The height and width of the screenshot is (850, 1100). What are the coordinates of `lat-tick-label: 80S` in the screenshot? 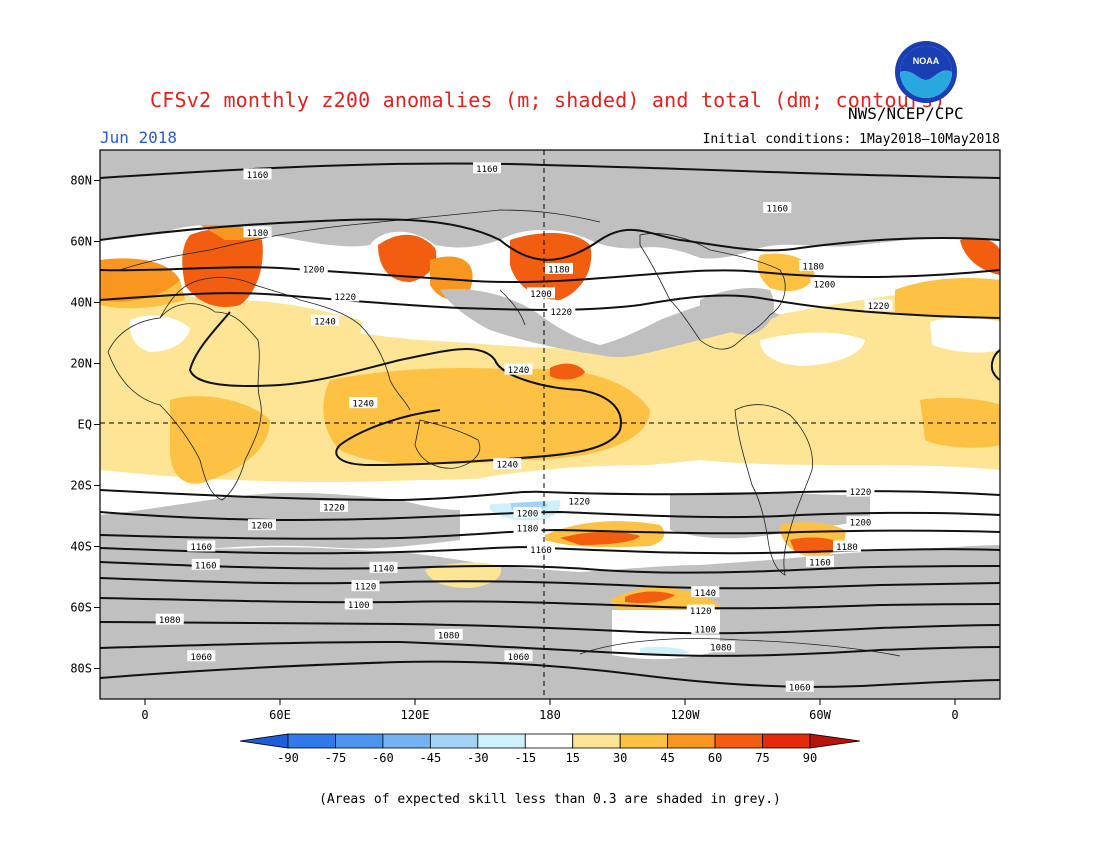 It's located at (81, 669).